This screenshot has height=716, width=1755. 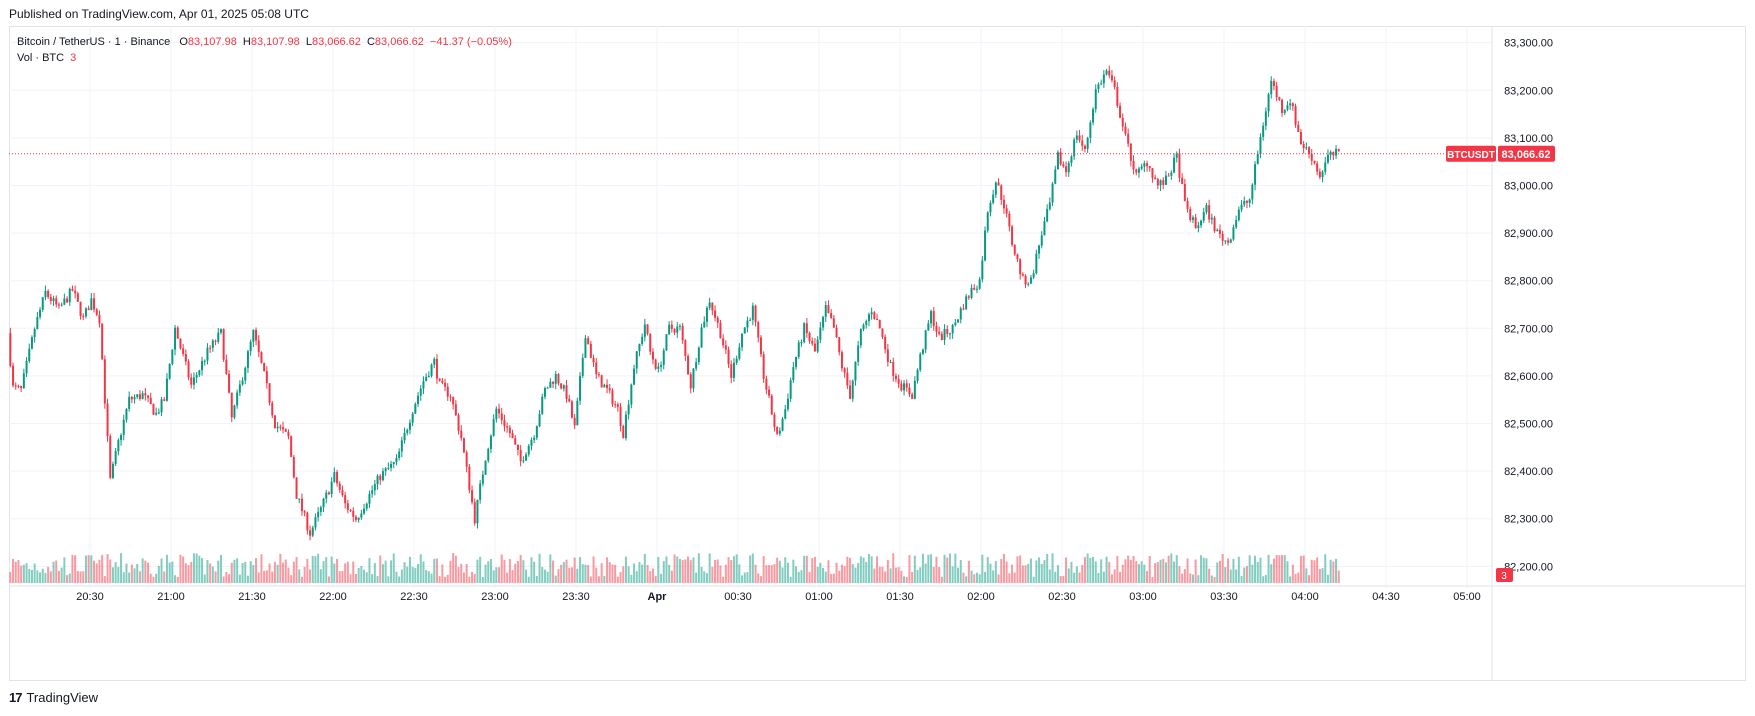 What do you see at coordinates (1528, 377) in the screenshot?
I see `y-tick-label: 82,600.00` at bounding box center [1528, 377].